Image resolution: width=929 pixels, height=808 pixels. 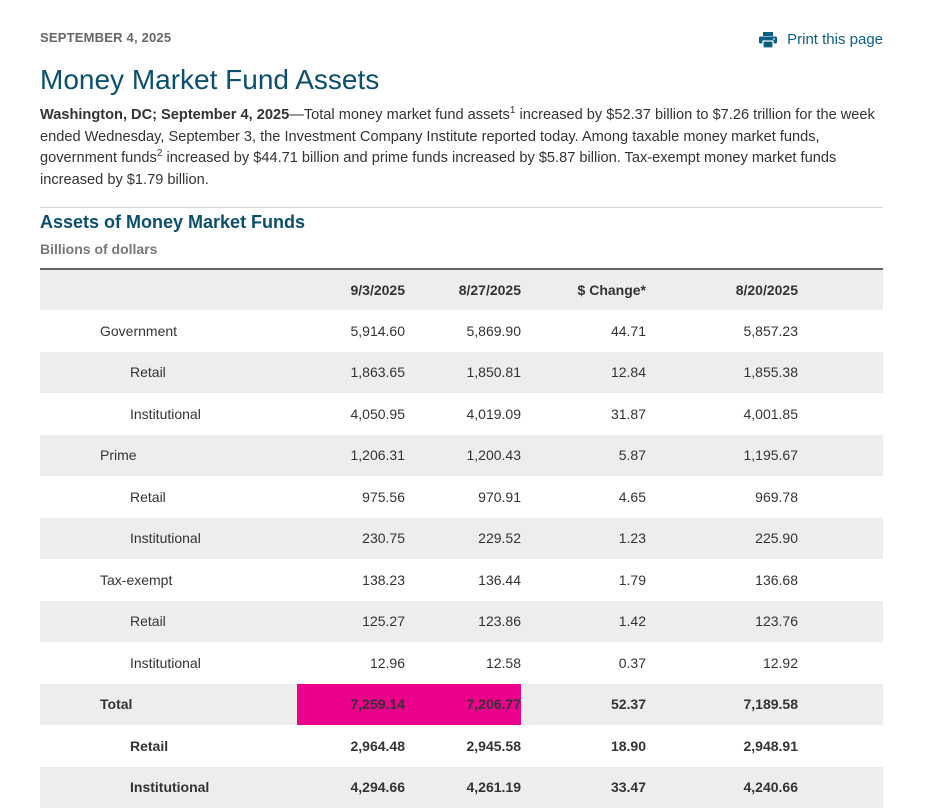 I want to click on cell-value: 1,195.67, so click(x=722, y=456).